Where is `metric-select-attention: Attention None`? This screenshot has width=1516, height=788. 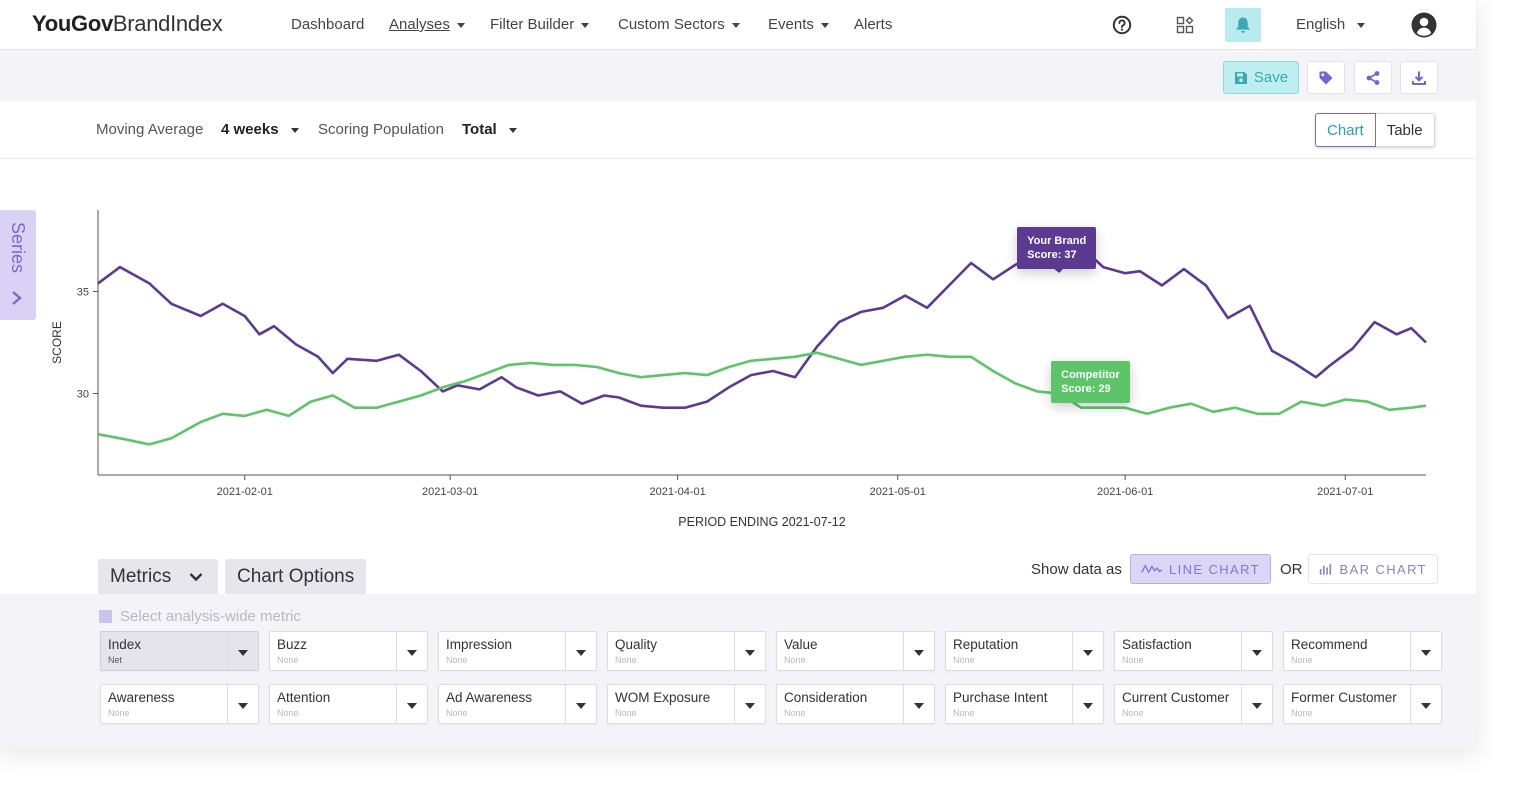 metric-select-attention: Attention None is located at coordinates (348, 704).